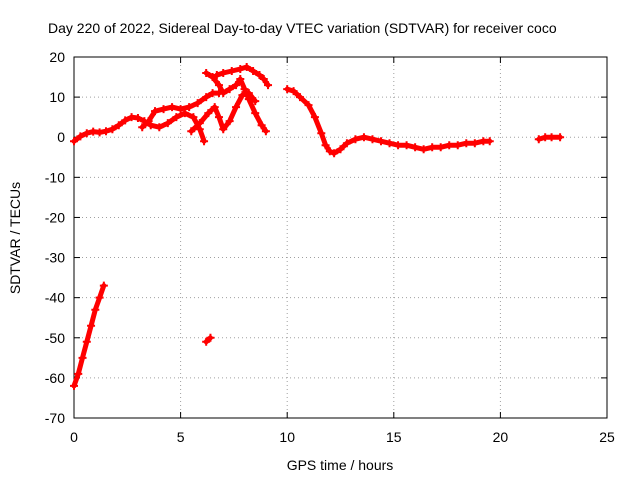  I want to click on y-tick-label: -10, so click(55, 177).